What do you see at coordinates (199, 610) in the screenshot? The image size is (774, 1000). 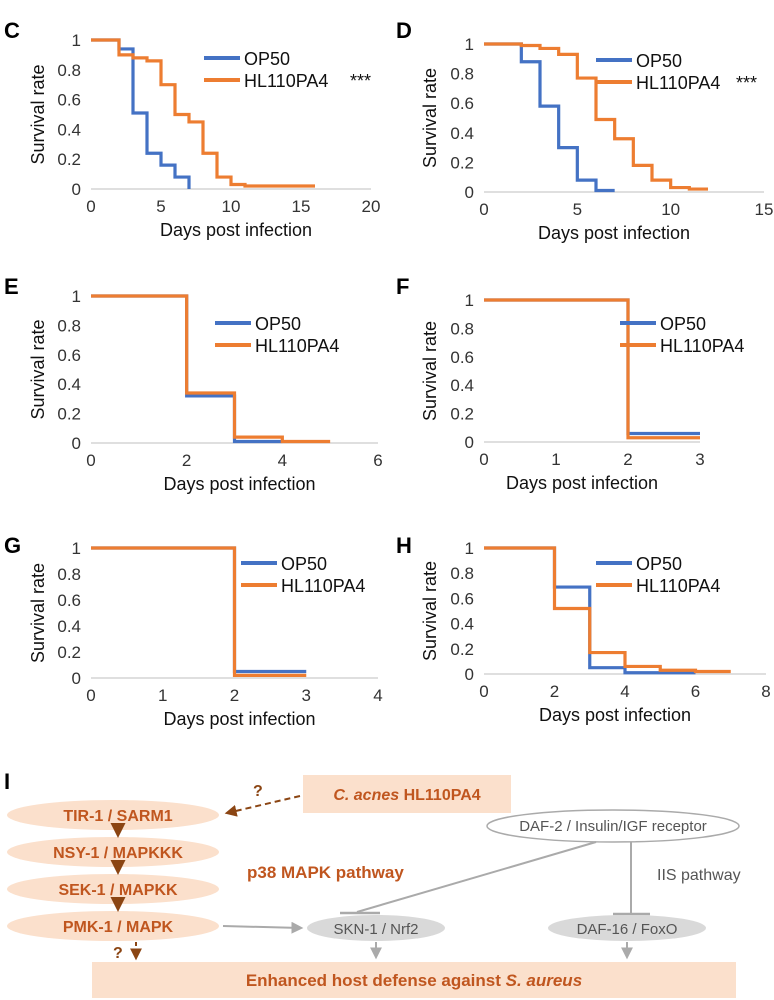 I see `series-line-op50` at bounding box center [199, 610].